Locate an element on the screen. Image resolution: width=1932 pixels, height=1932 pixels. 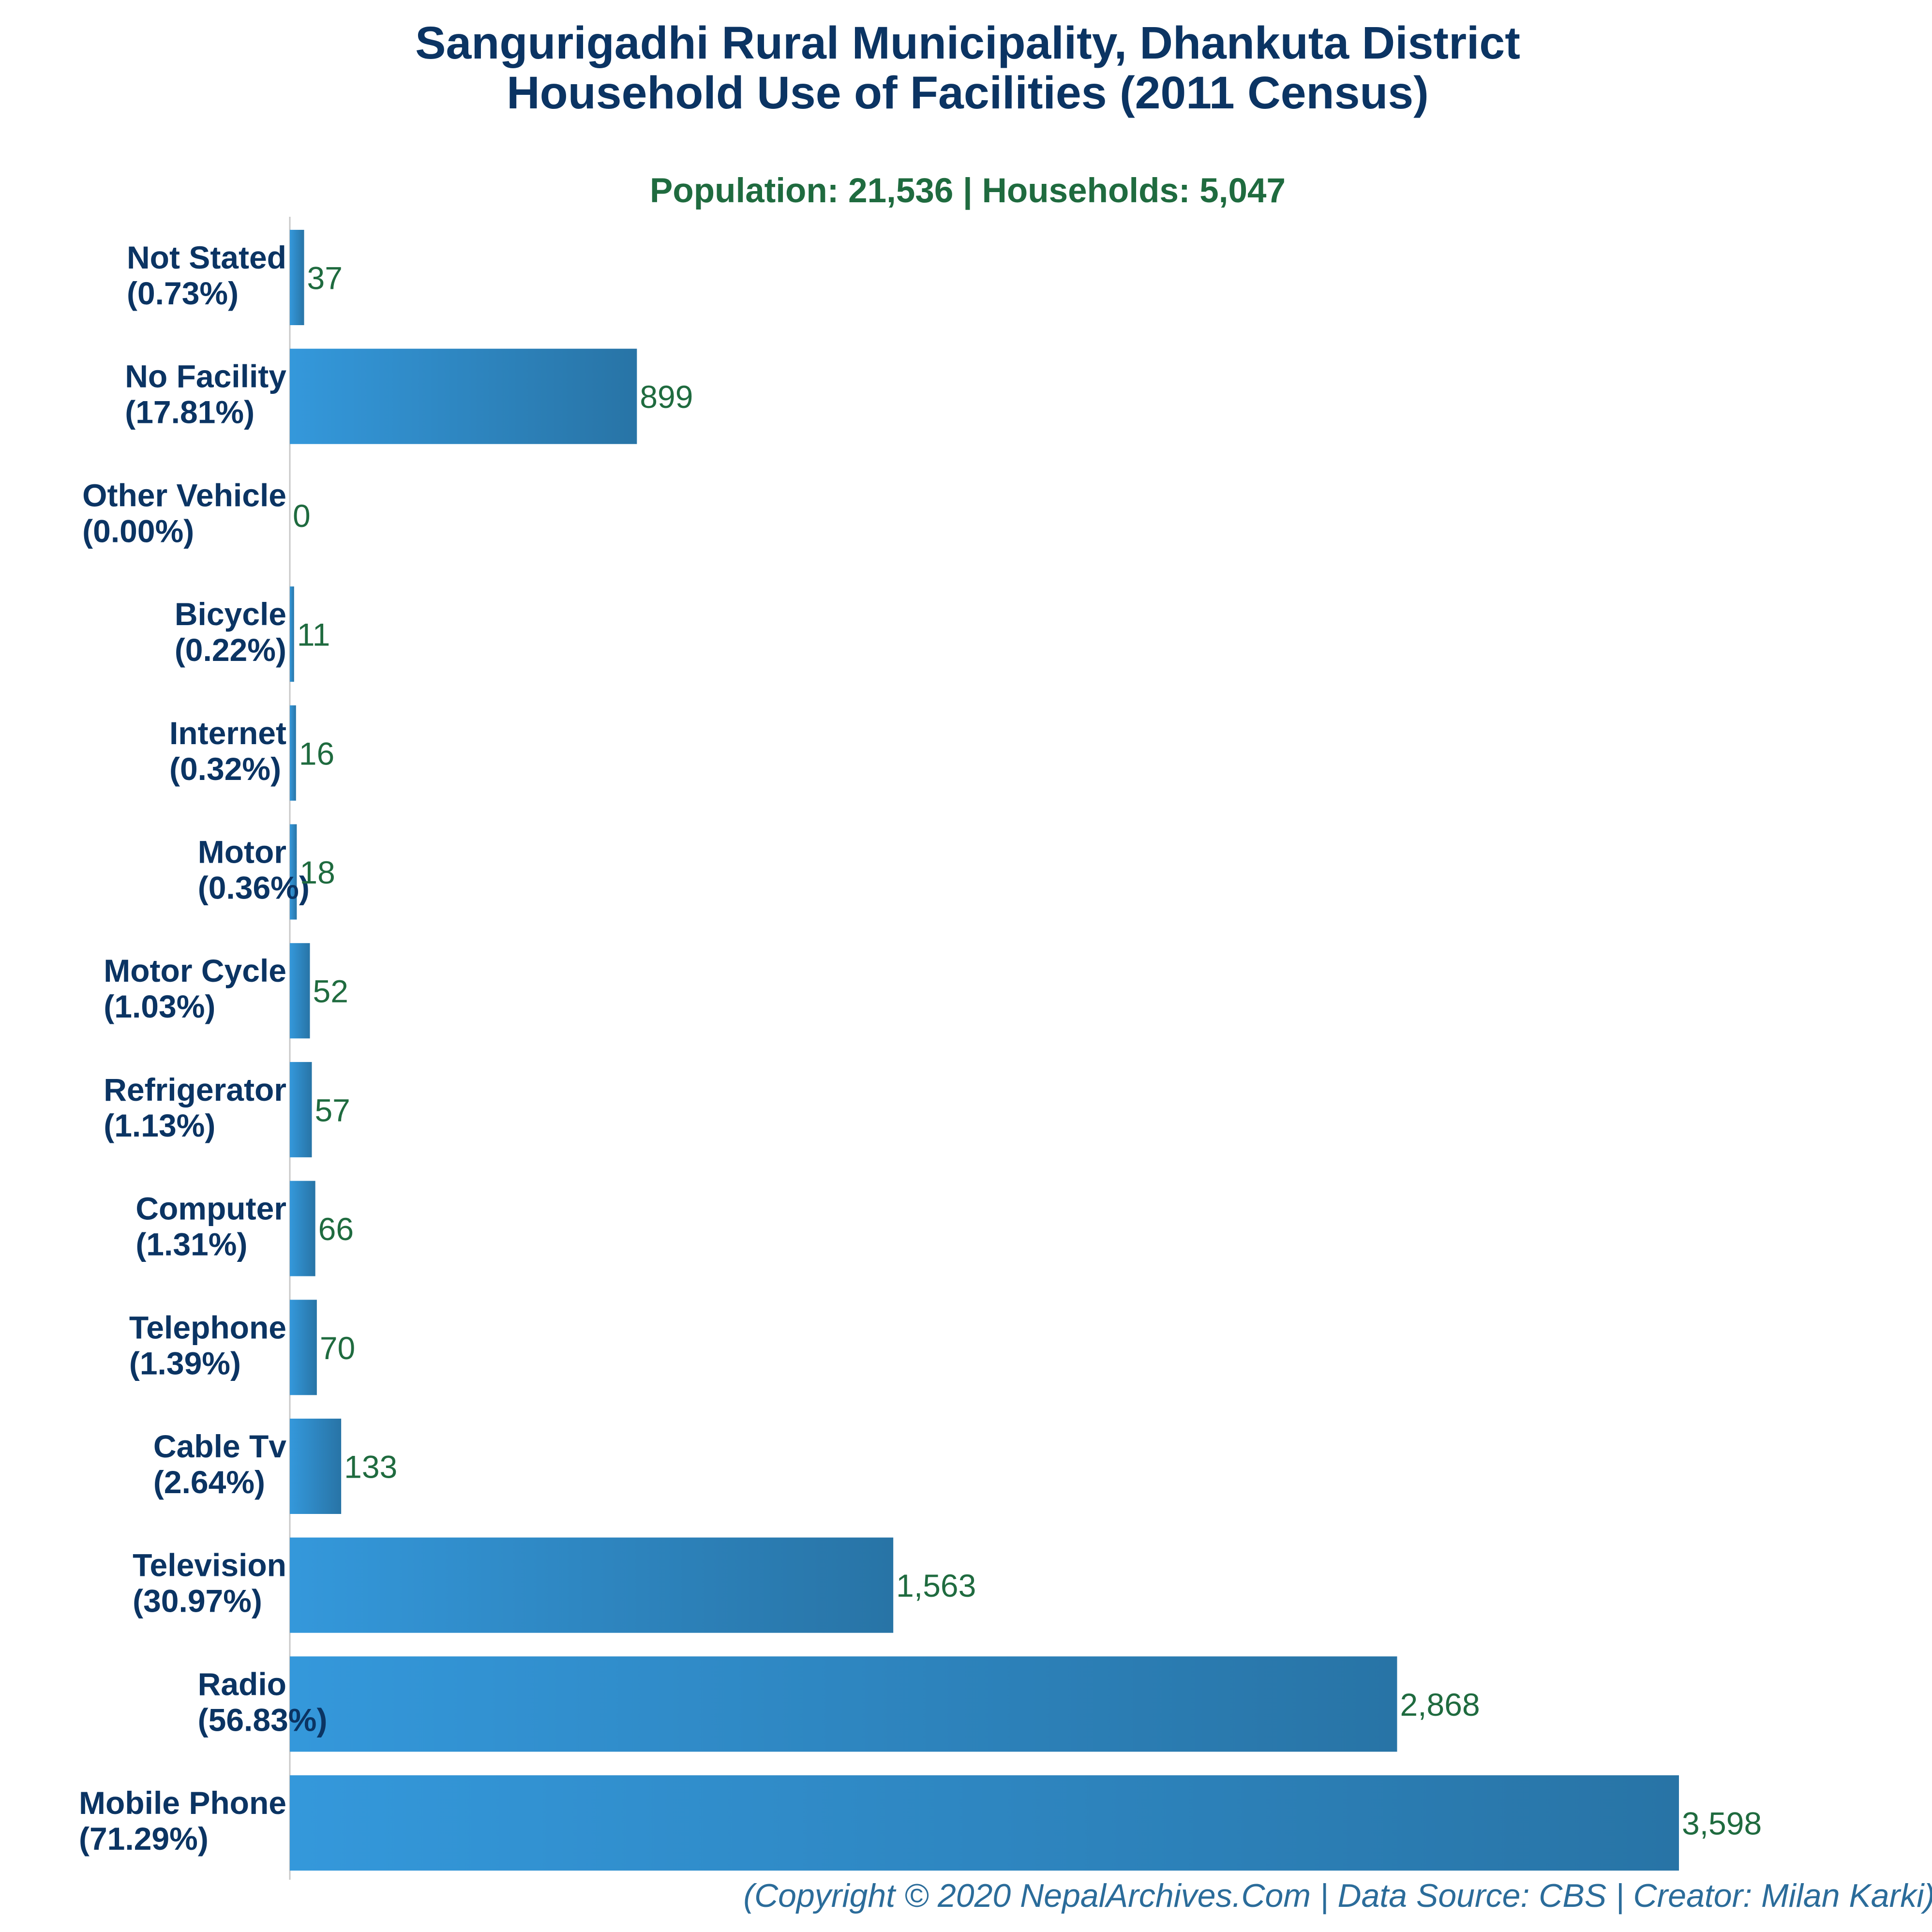
bar-motor is located at coordinates (293, 872).